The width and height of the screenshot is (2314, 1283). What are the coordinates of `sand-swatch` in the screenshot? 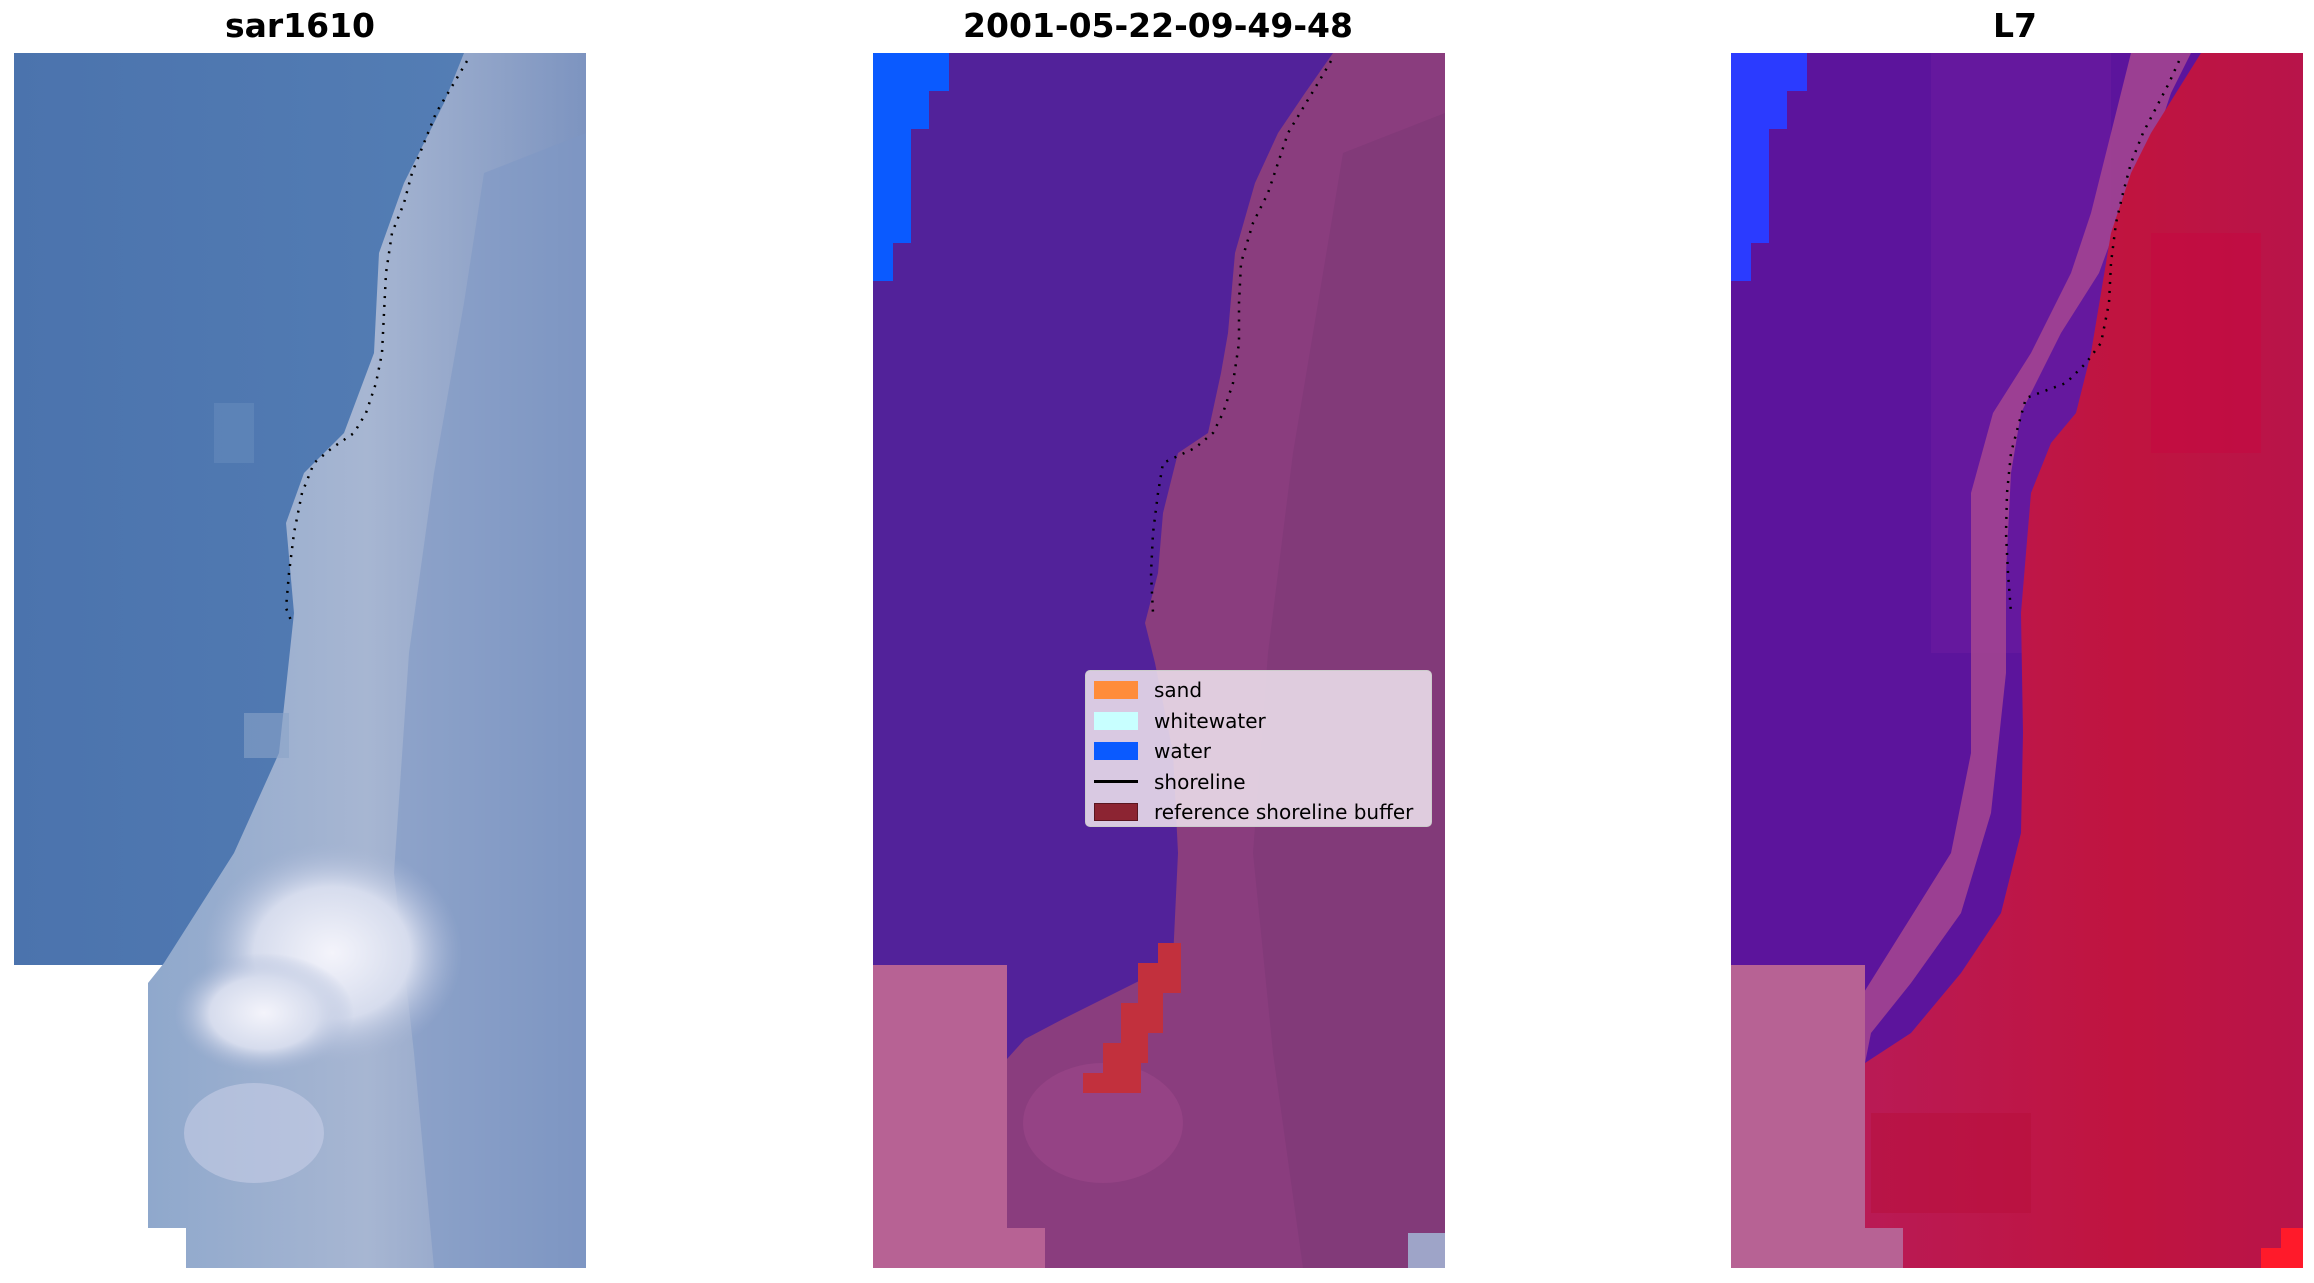 It's located at (1116, 690).